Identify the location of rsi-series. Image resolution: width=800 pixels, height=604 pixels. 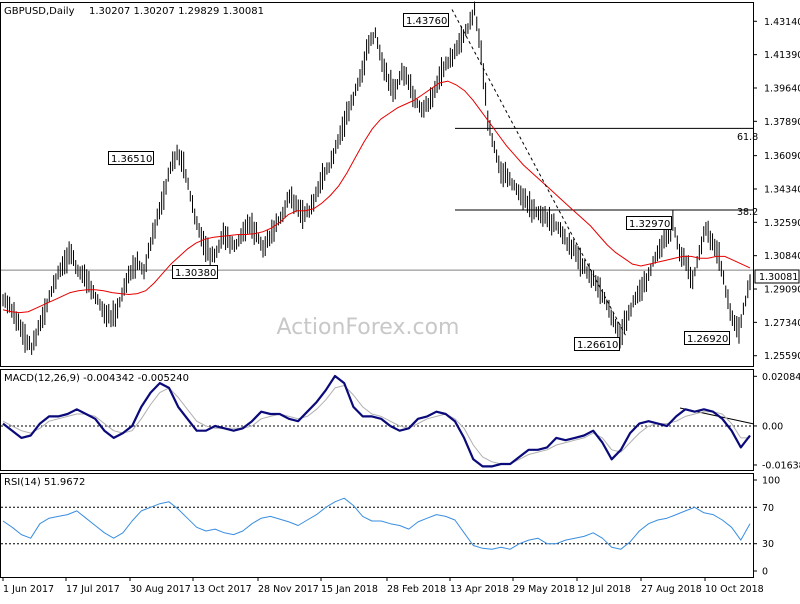
(377, 523).